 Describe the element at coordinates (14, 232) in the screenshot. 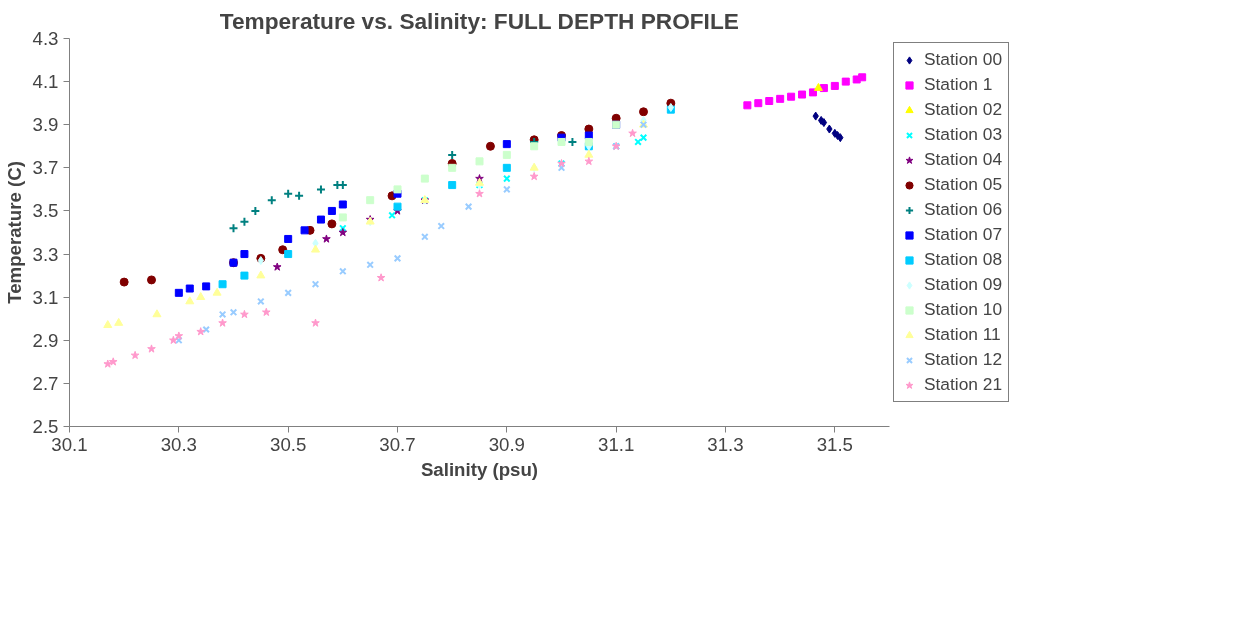

I see `y-axis-title: Temperature (C)` at that location.